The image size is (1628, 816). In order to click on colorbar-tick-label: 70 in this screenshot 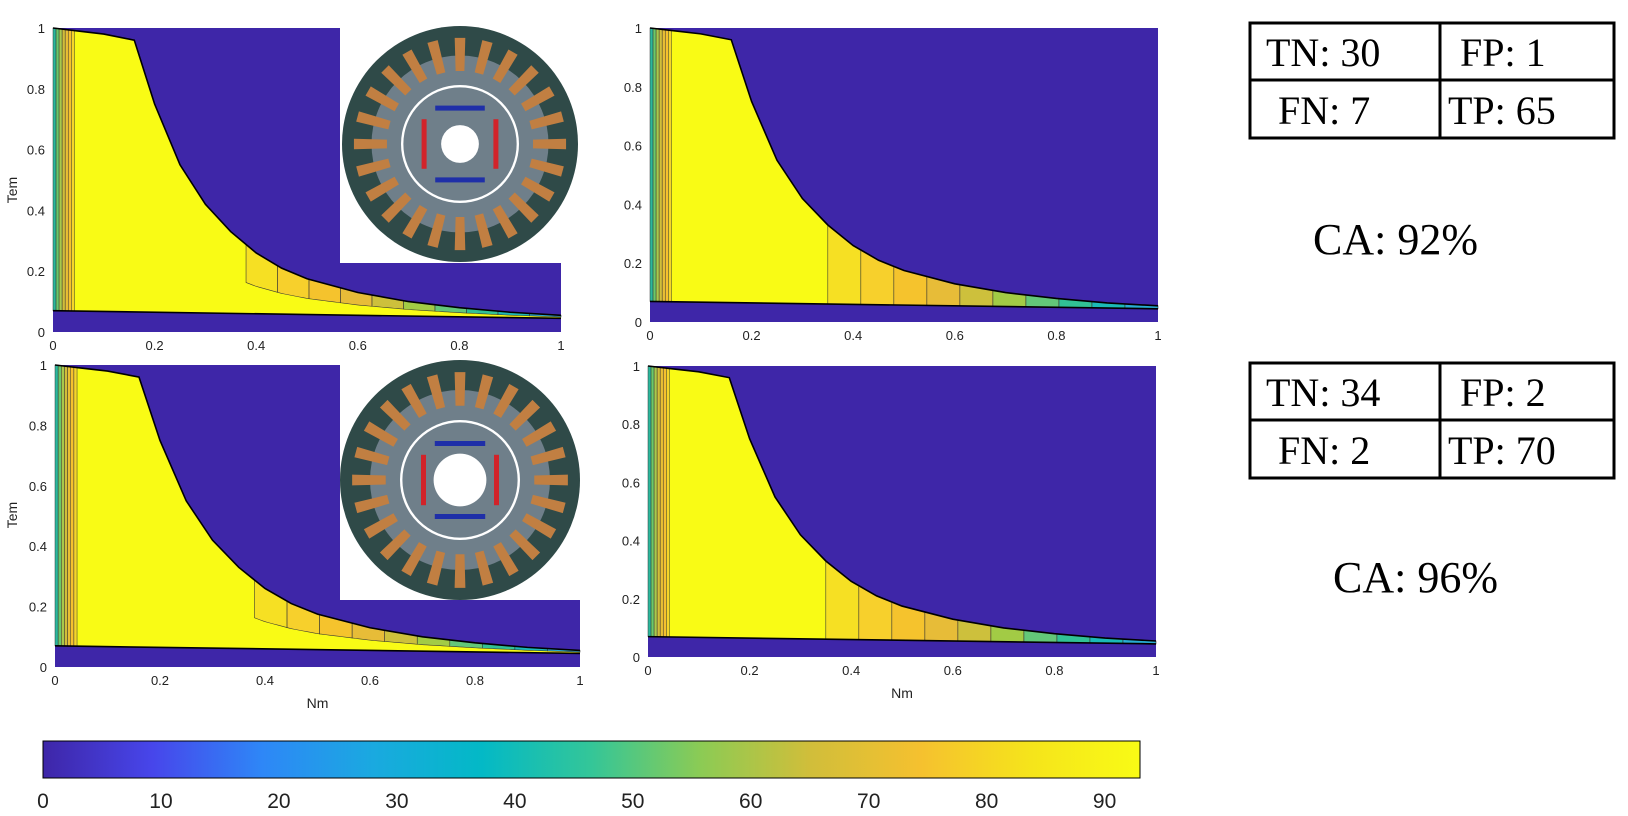, I will do `click(868, 801)`.